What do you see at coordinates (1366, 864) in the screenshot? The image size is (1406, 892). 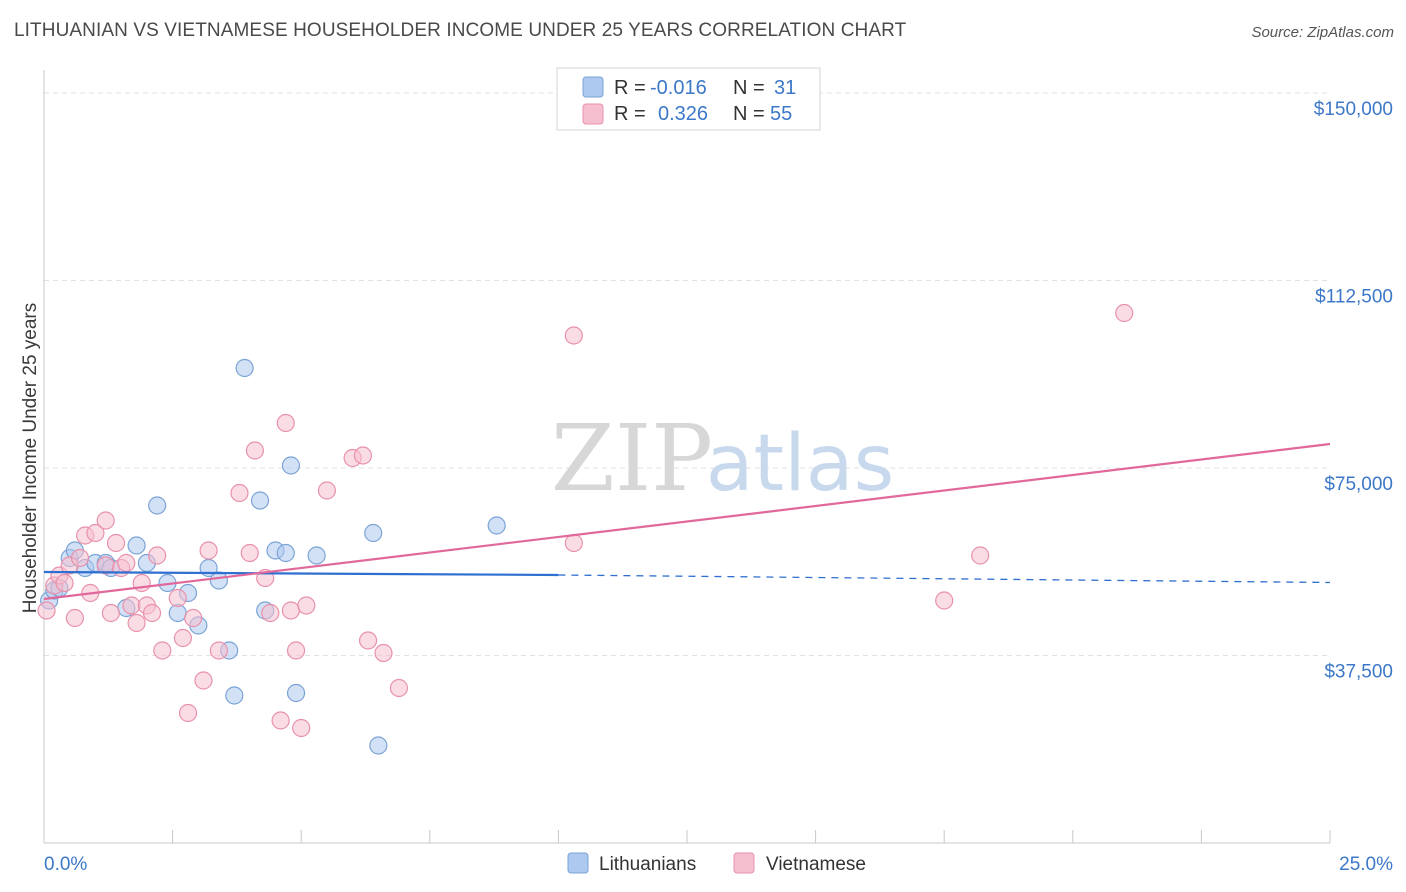 I see `x-tick-label: 25.0%` at bounding box center [1366, 864].